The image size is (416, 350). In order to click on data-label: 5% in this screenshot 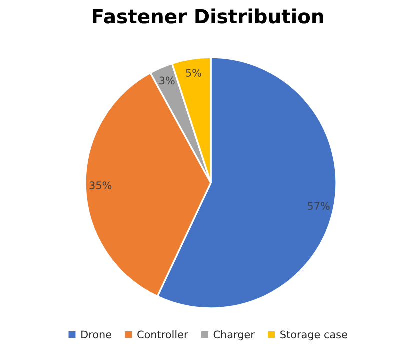, I will do `click(194, 73)`.